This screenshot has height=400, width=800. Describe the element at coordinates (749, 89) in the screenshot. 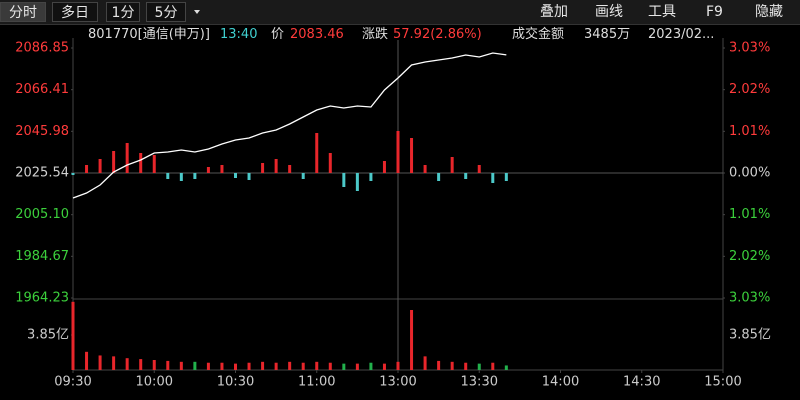

I see `y2-tick-label: 2.02%` at that location.